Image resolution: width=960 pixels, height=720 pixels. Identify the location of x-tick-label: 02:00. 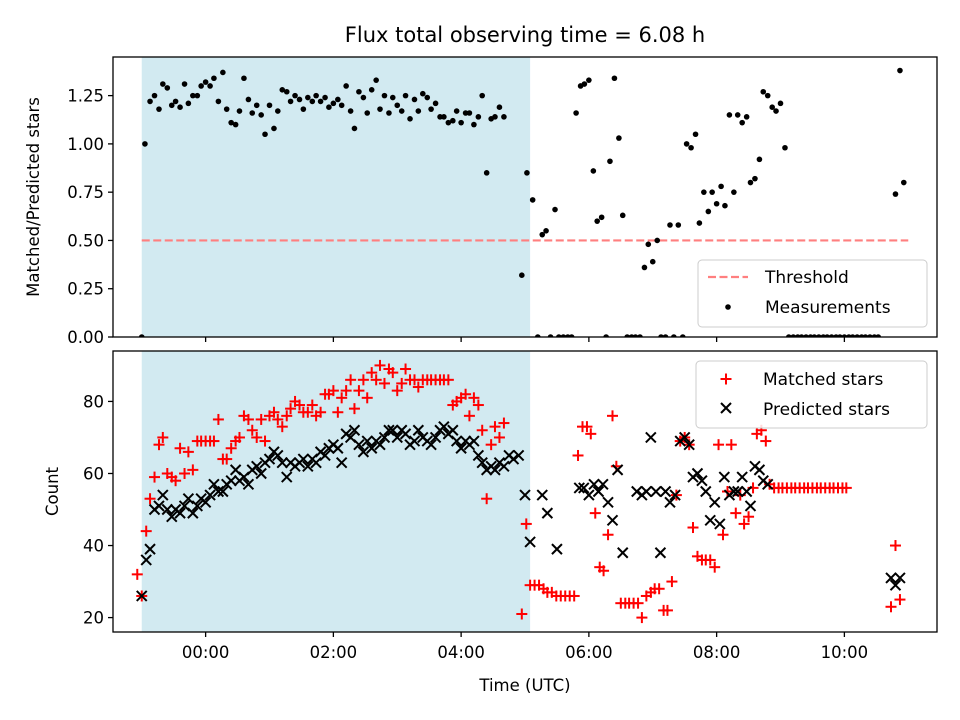
(334, 652).